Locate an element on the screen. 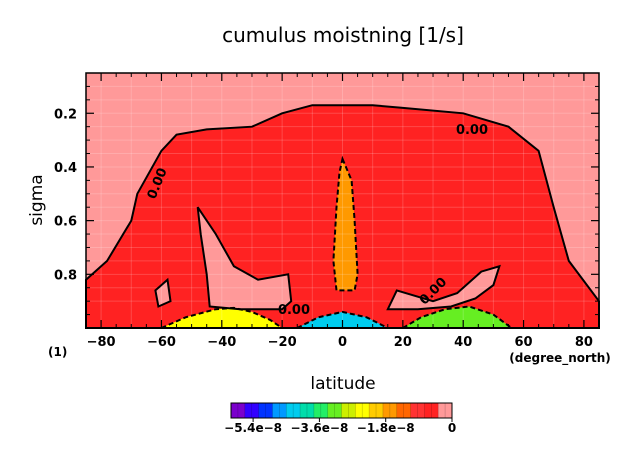 The image size is (642, 455). contour-northern-weak-cell is located at coordinates (443, 287).